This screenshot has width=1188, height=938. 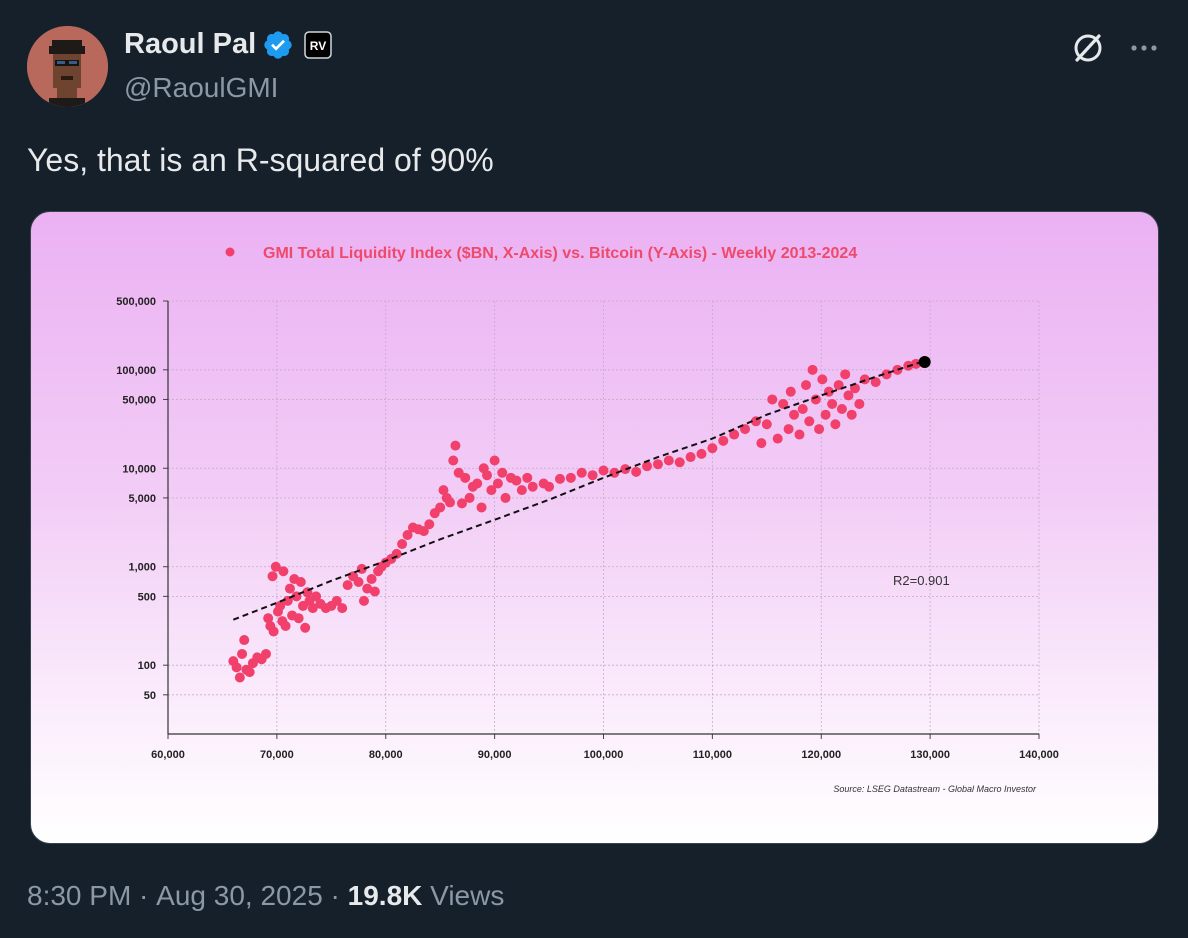 What do you see at coordinates (230, 252) in the screenshot?
I see `legend-marker` at bounding box center [230, 252].